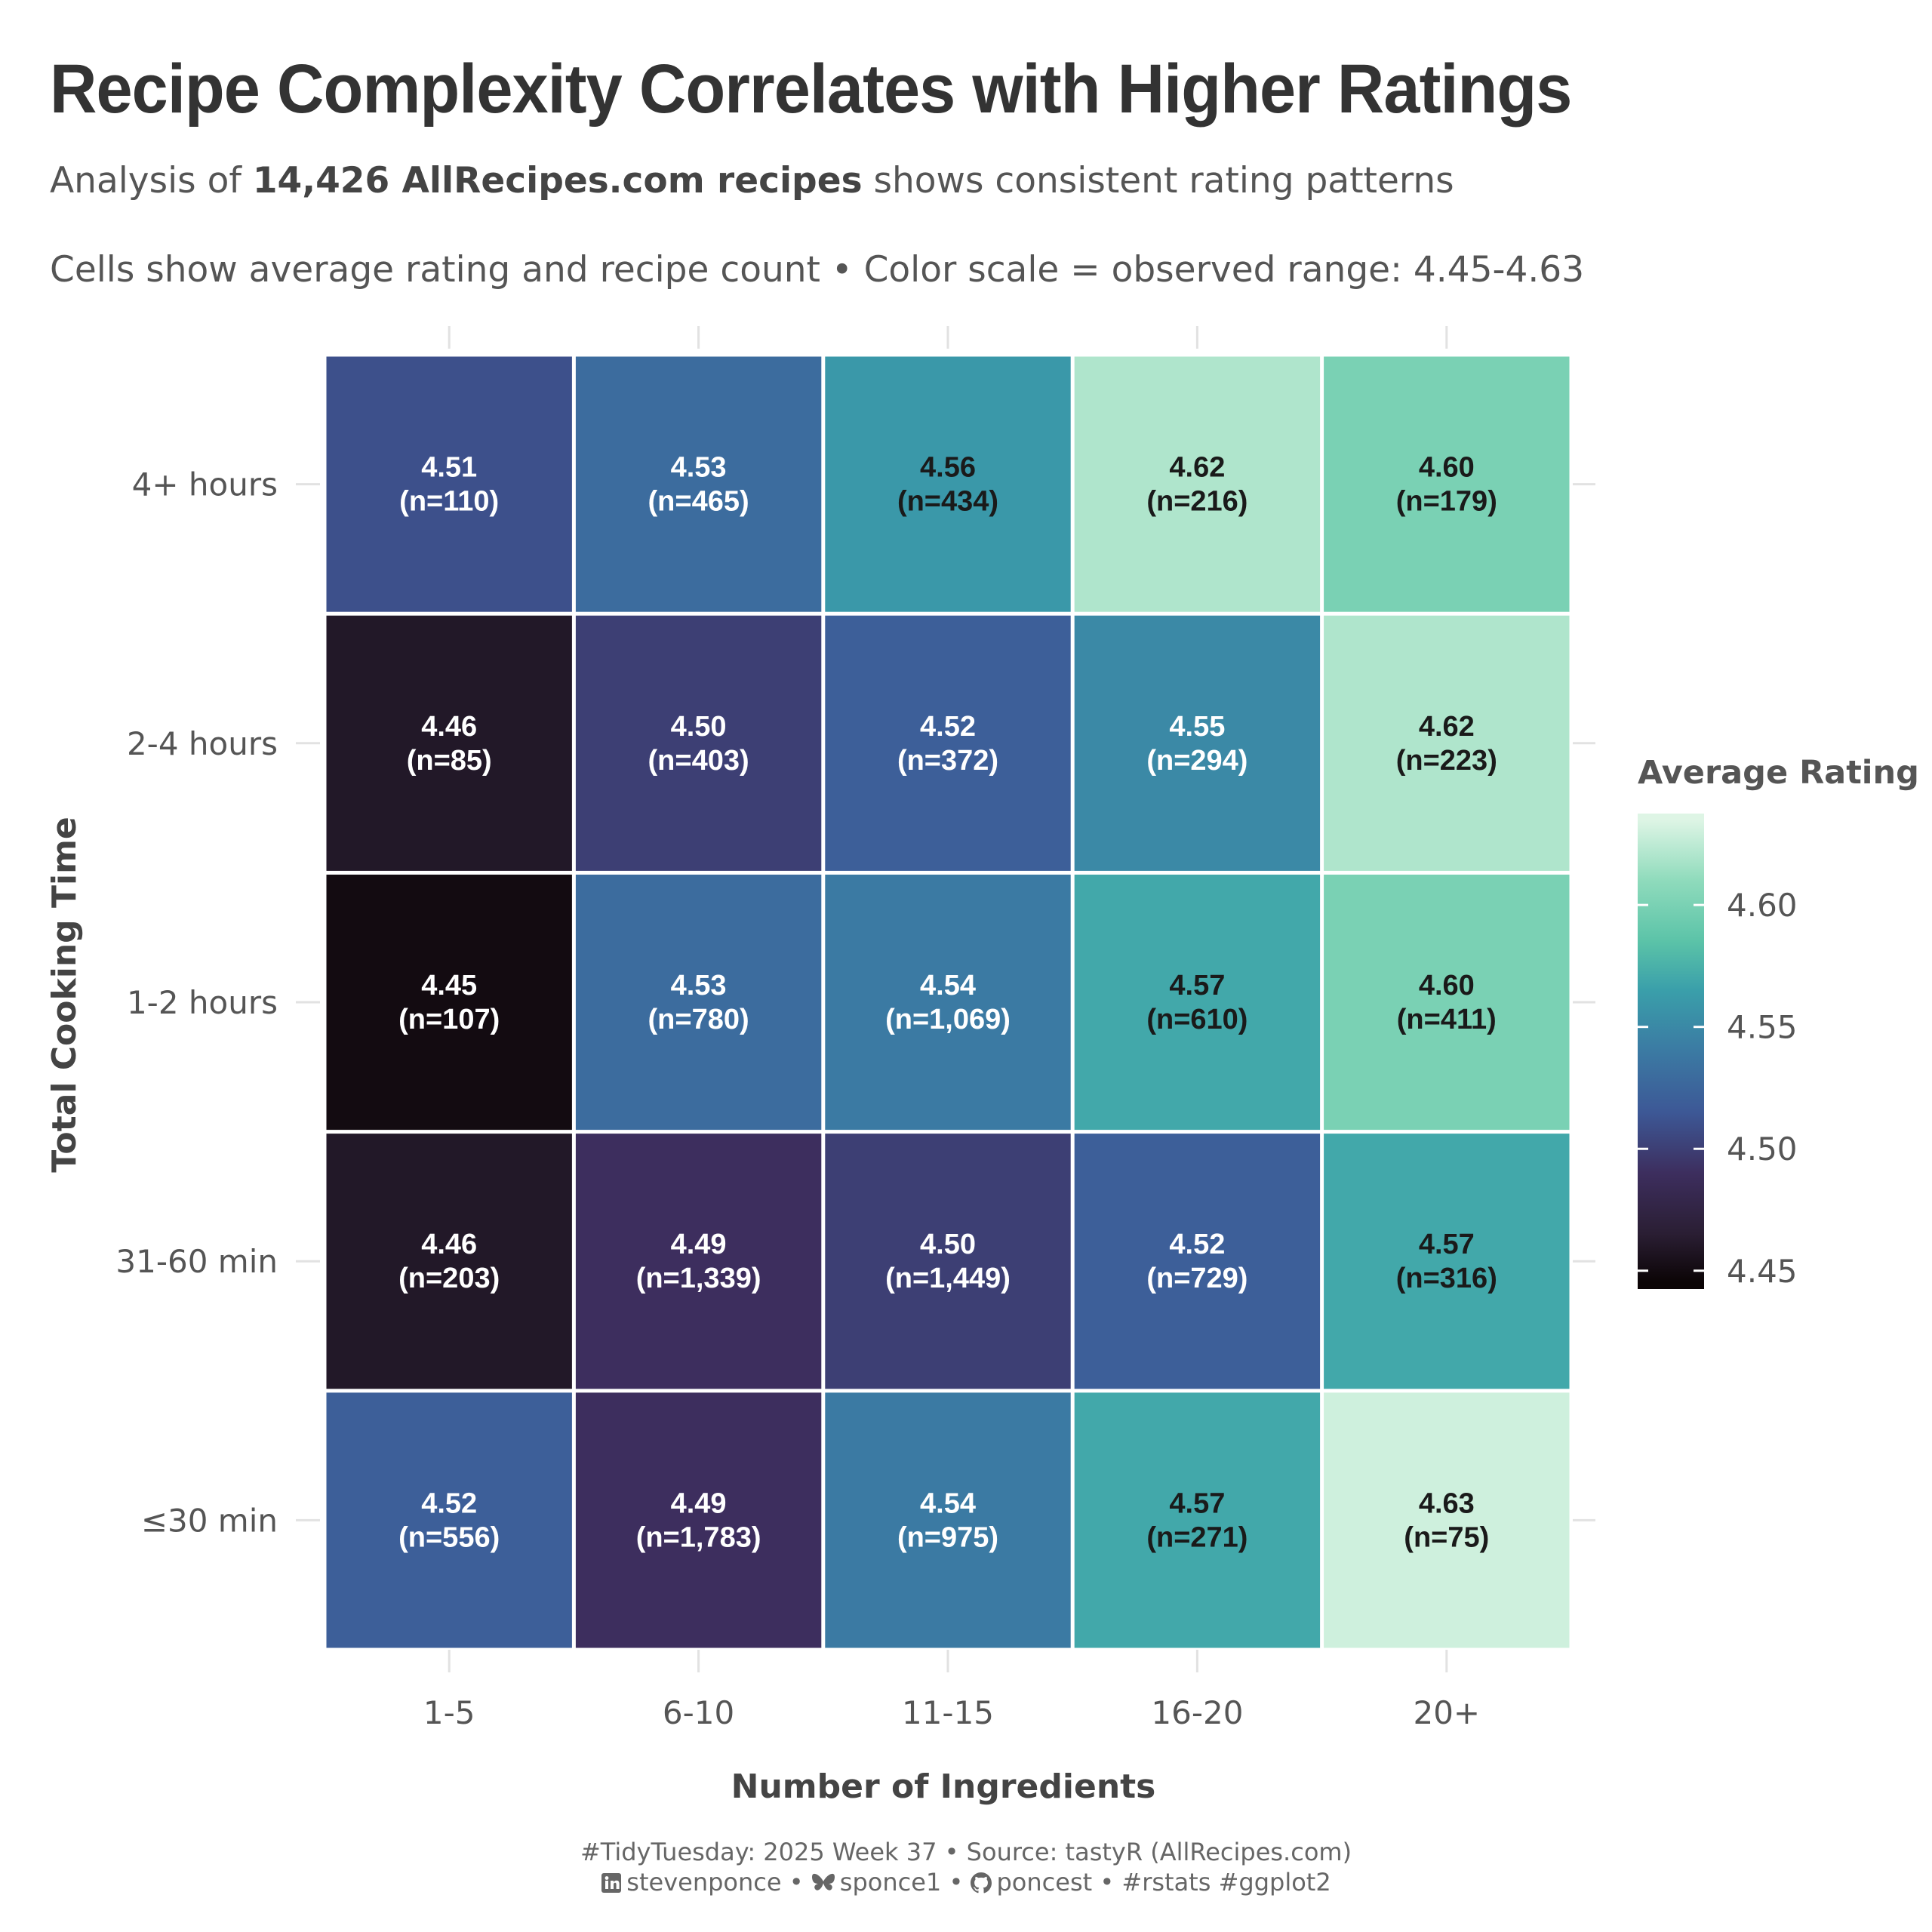  I want to click on footer-tags: #rstats #ggplot2, so click(1226, 1882).